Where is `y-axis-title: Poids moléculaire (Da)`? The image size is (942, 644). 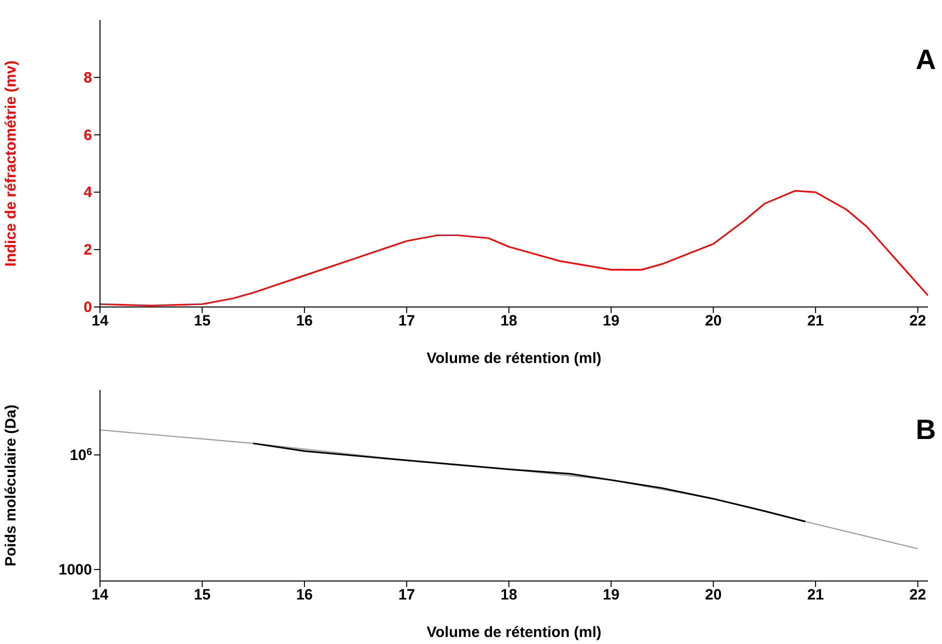 y-axis-title: Poids moléculaire (Da) is located at coordinates (11, 485).